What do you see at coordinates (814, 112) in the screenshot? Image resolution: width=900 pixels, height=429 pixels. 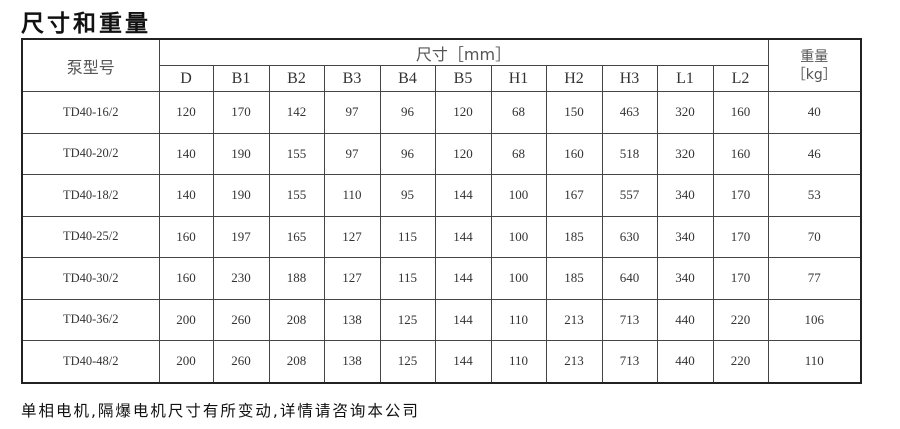 I see `weight-cell: 40` at bounding box center [814, 112].